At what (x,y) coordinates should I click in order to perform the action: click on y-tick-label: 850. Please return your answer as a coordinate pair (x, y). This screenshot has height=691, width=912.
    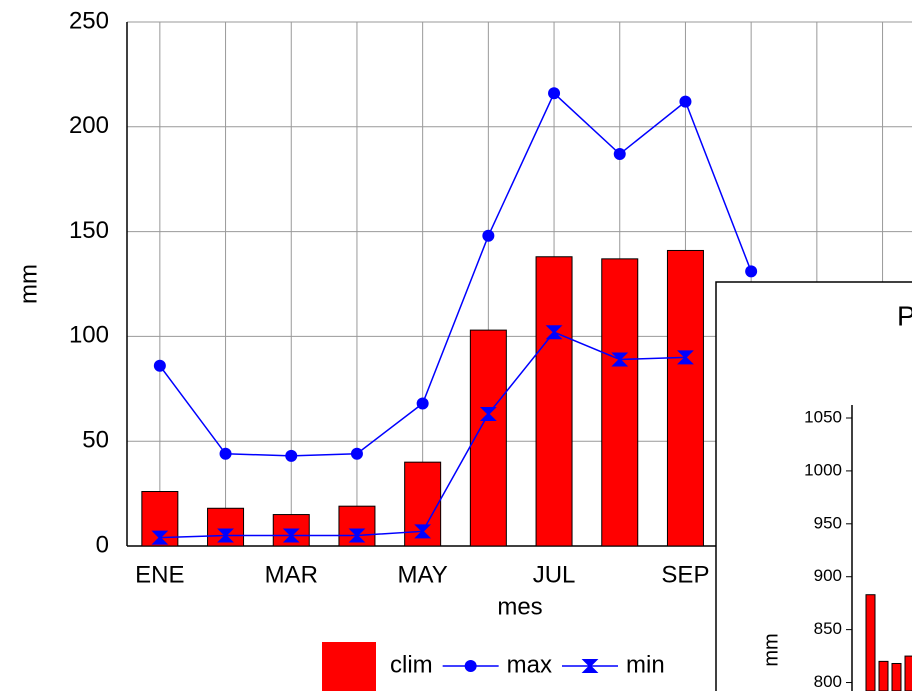
    Looking at the image, I should click on (828, 628).